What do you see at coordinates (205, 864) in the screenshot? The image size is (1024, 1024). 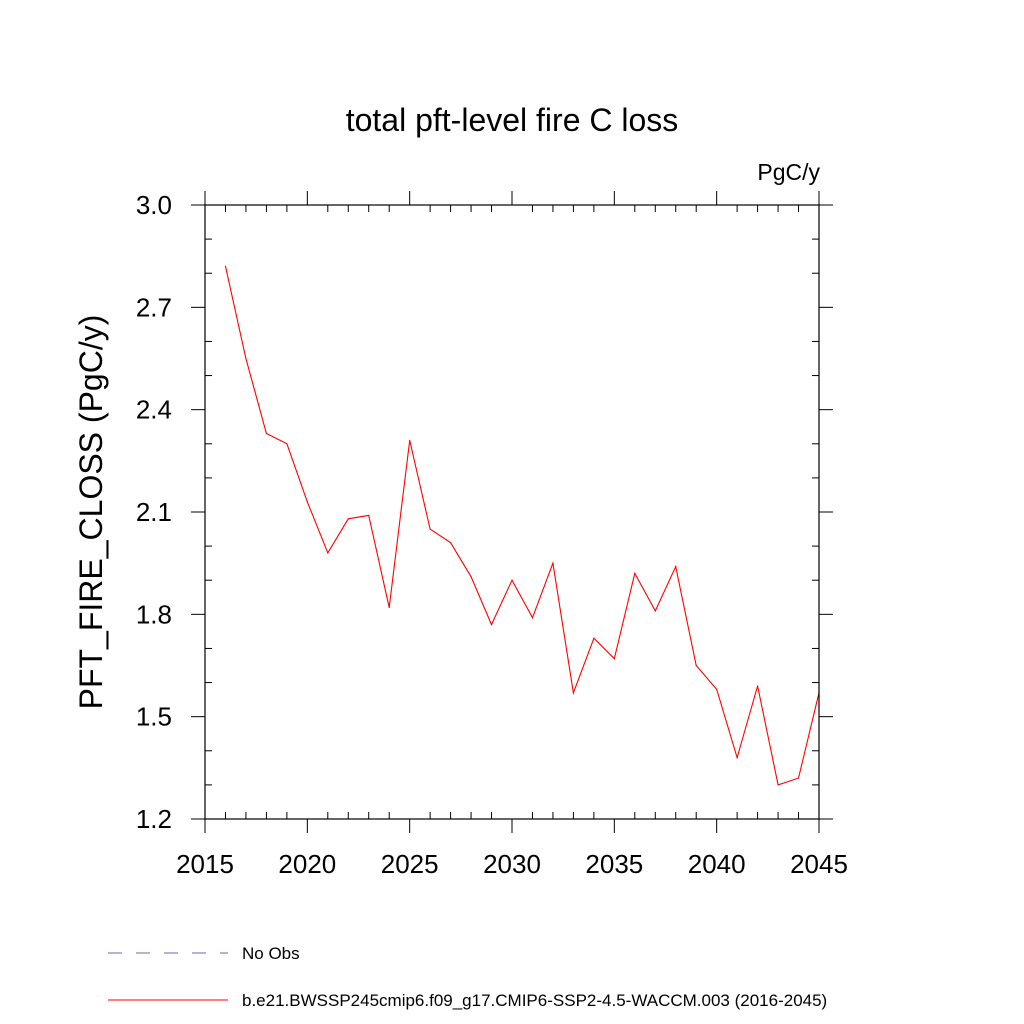 I see `x-tick-label-2015: 2015` at bounding box center [205, 864].